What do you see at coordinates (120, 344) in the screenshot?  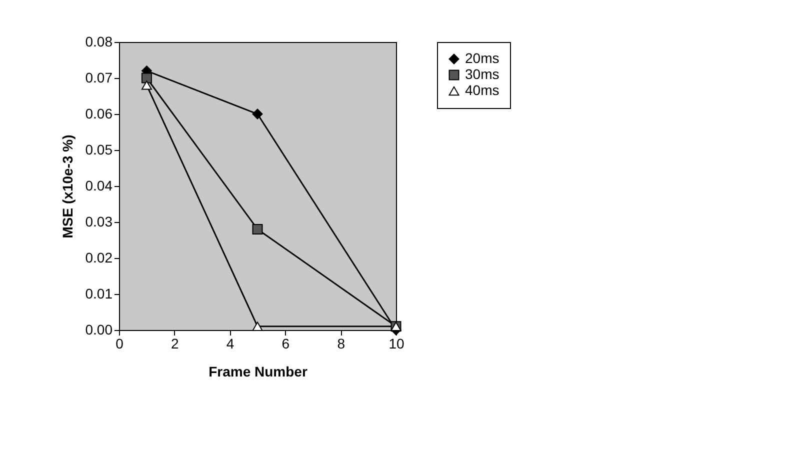 I see `x-tick-label: 0` at bounding box center [120, 344].